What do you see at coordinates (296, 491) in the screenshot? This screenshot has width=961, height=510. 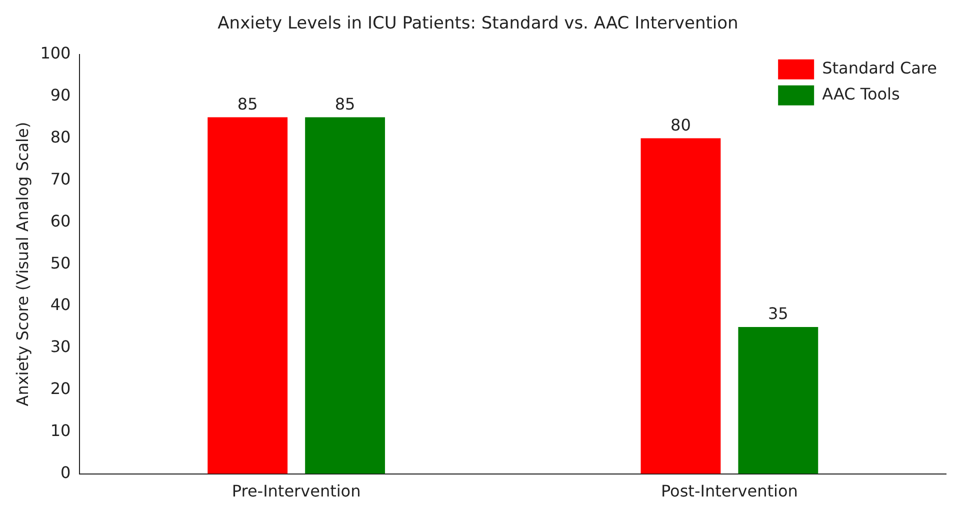 I see `x-tick-label: Pre-Intervention` at bounding box center [296, 491].